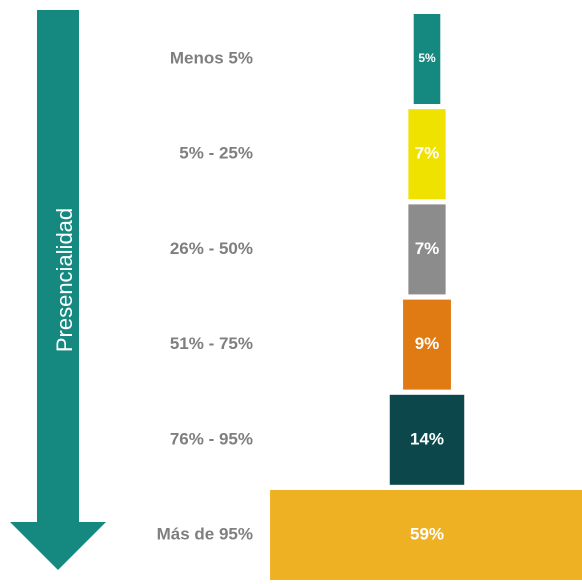 Image resolution: width=582 pixels, height=584 pixels. I want to click on category-label: Más de 95%, so click(205, 533).